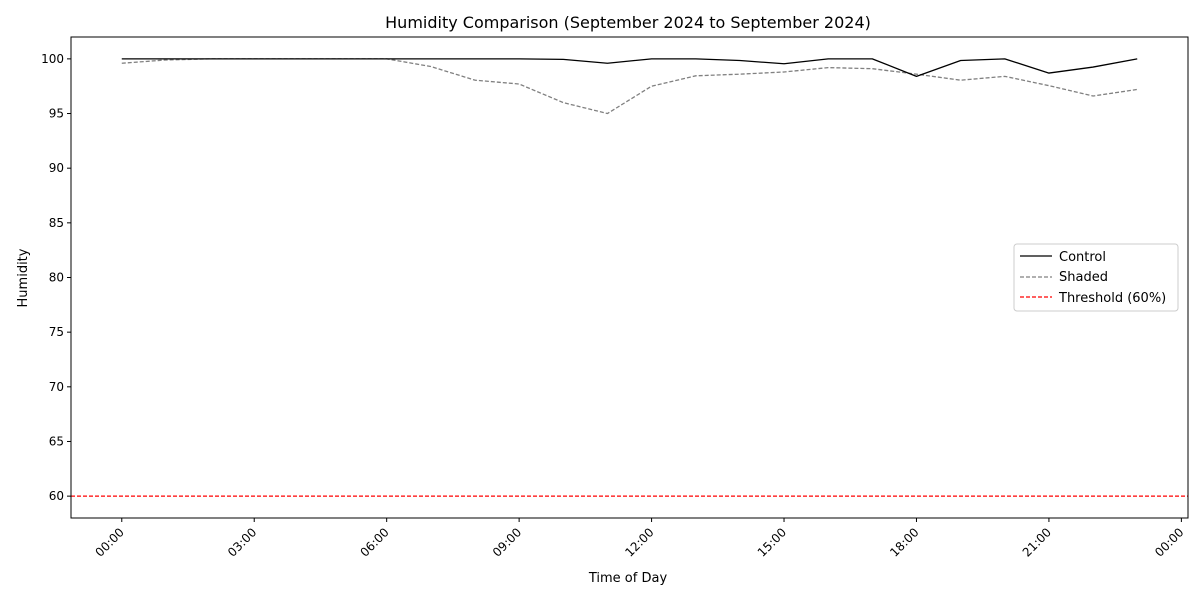 The image size is (1200, 600). What do you see at coordinates (56, 387) in the screenshot?
I see `y-tick-label: 70` at bounding box center [56, 387].